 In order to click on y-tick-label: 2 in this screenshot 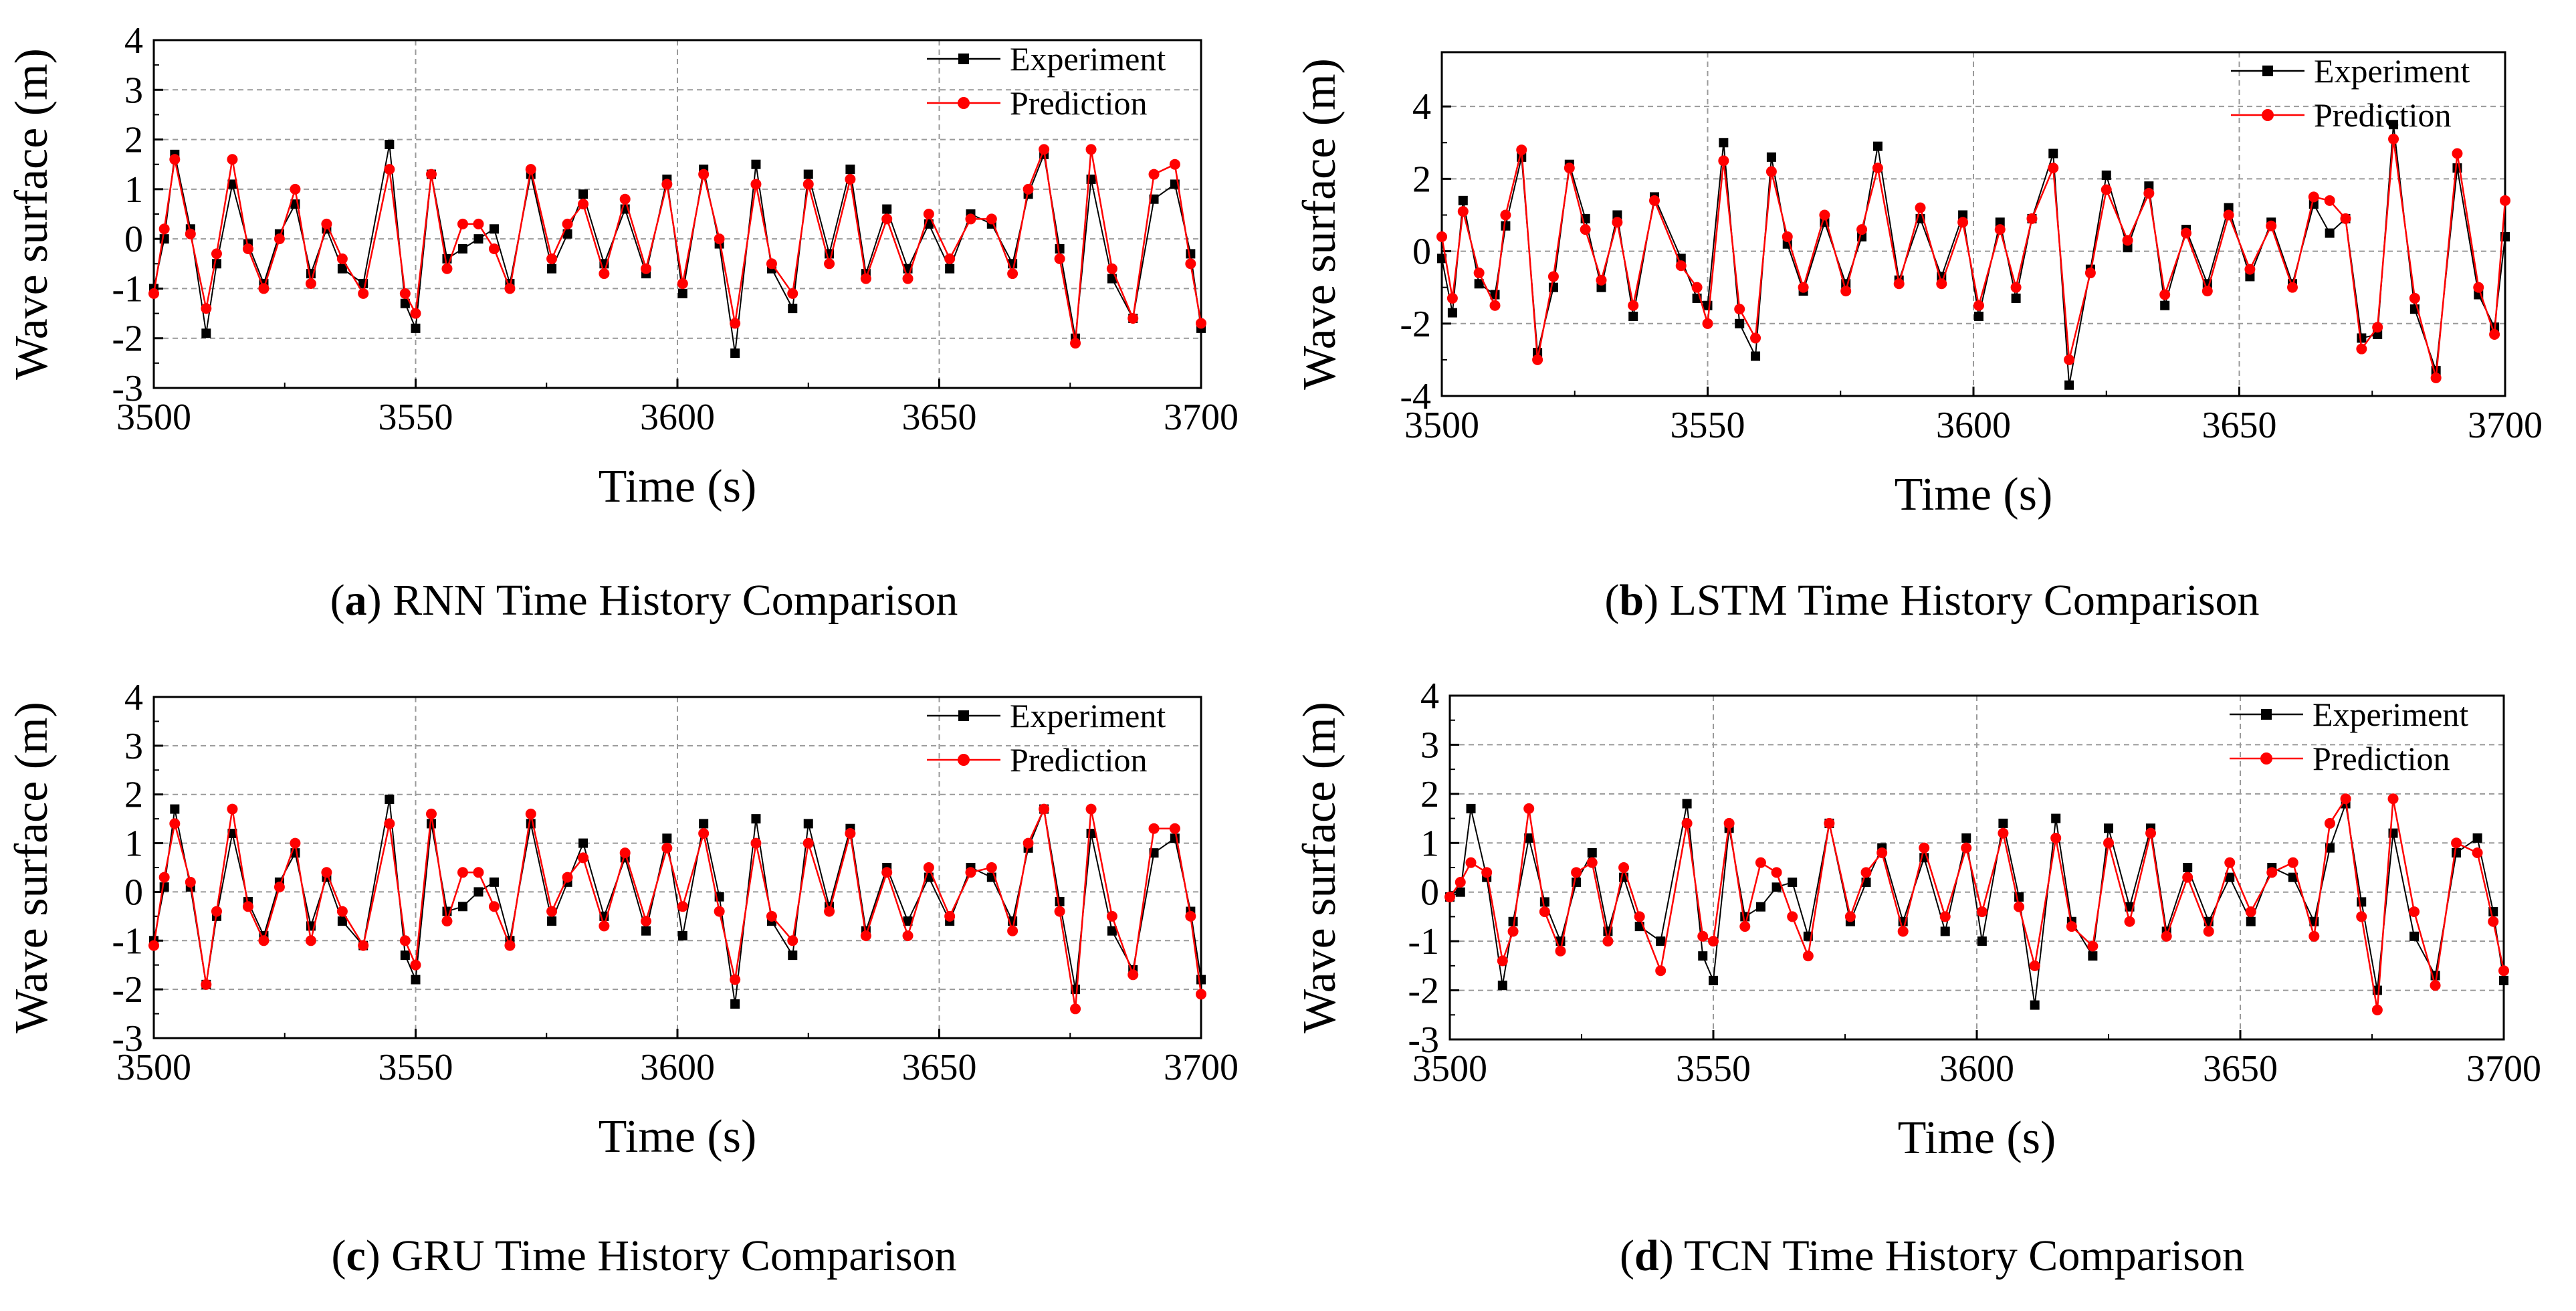, I will do `click(133, 140)`.